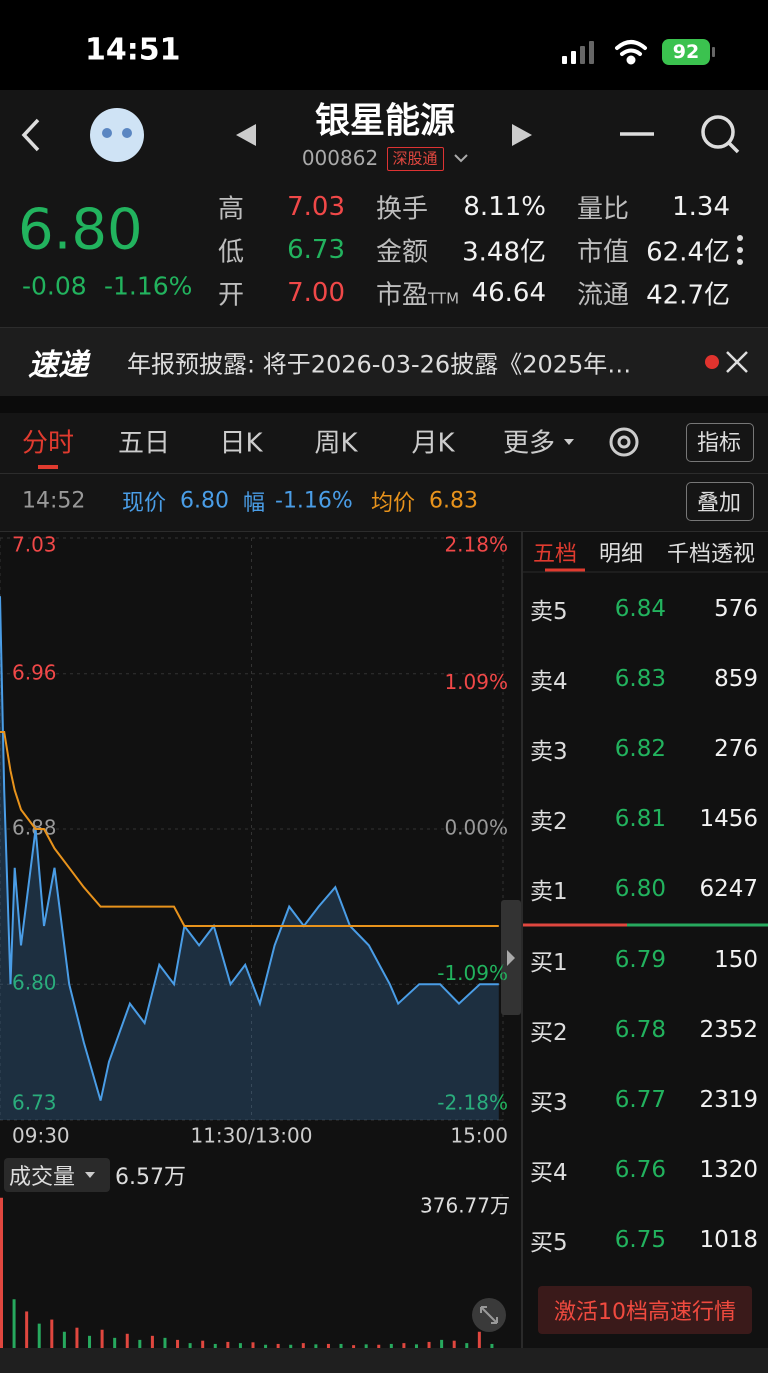 This screenshot has height=1373, width=768. I want to click on book-tab: 千档透视, so click(711, 554).